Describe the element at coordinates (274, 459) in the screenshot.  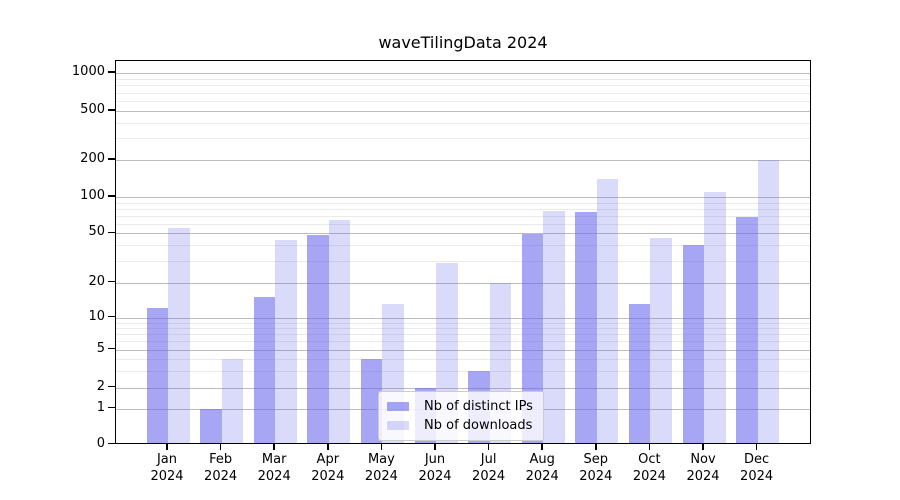
I see `x-tick-label-month: Mar` at that location.